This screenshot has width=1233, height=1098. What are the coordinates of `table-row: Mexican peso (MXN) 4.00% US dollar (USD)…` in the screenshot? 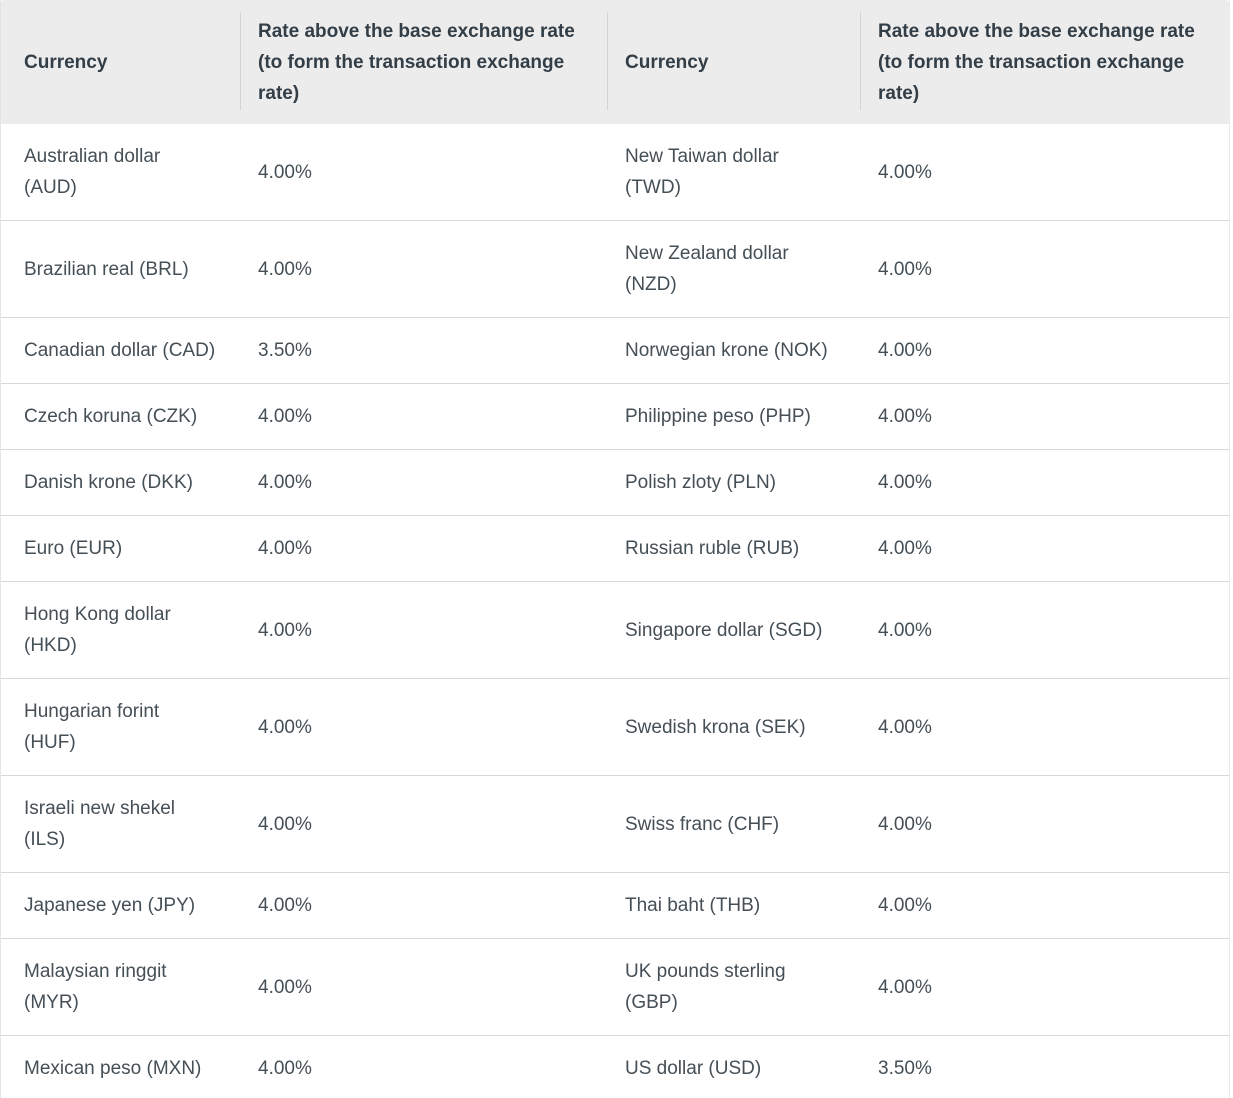 It's located at (615, 1067).